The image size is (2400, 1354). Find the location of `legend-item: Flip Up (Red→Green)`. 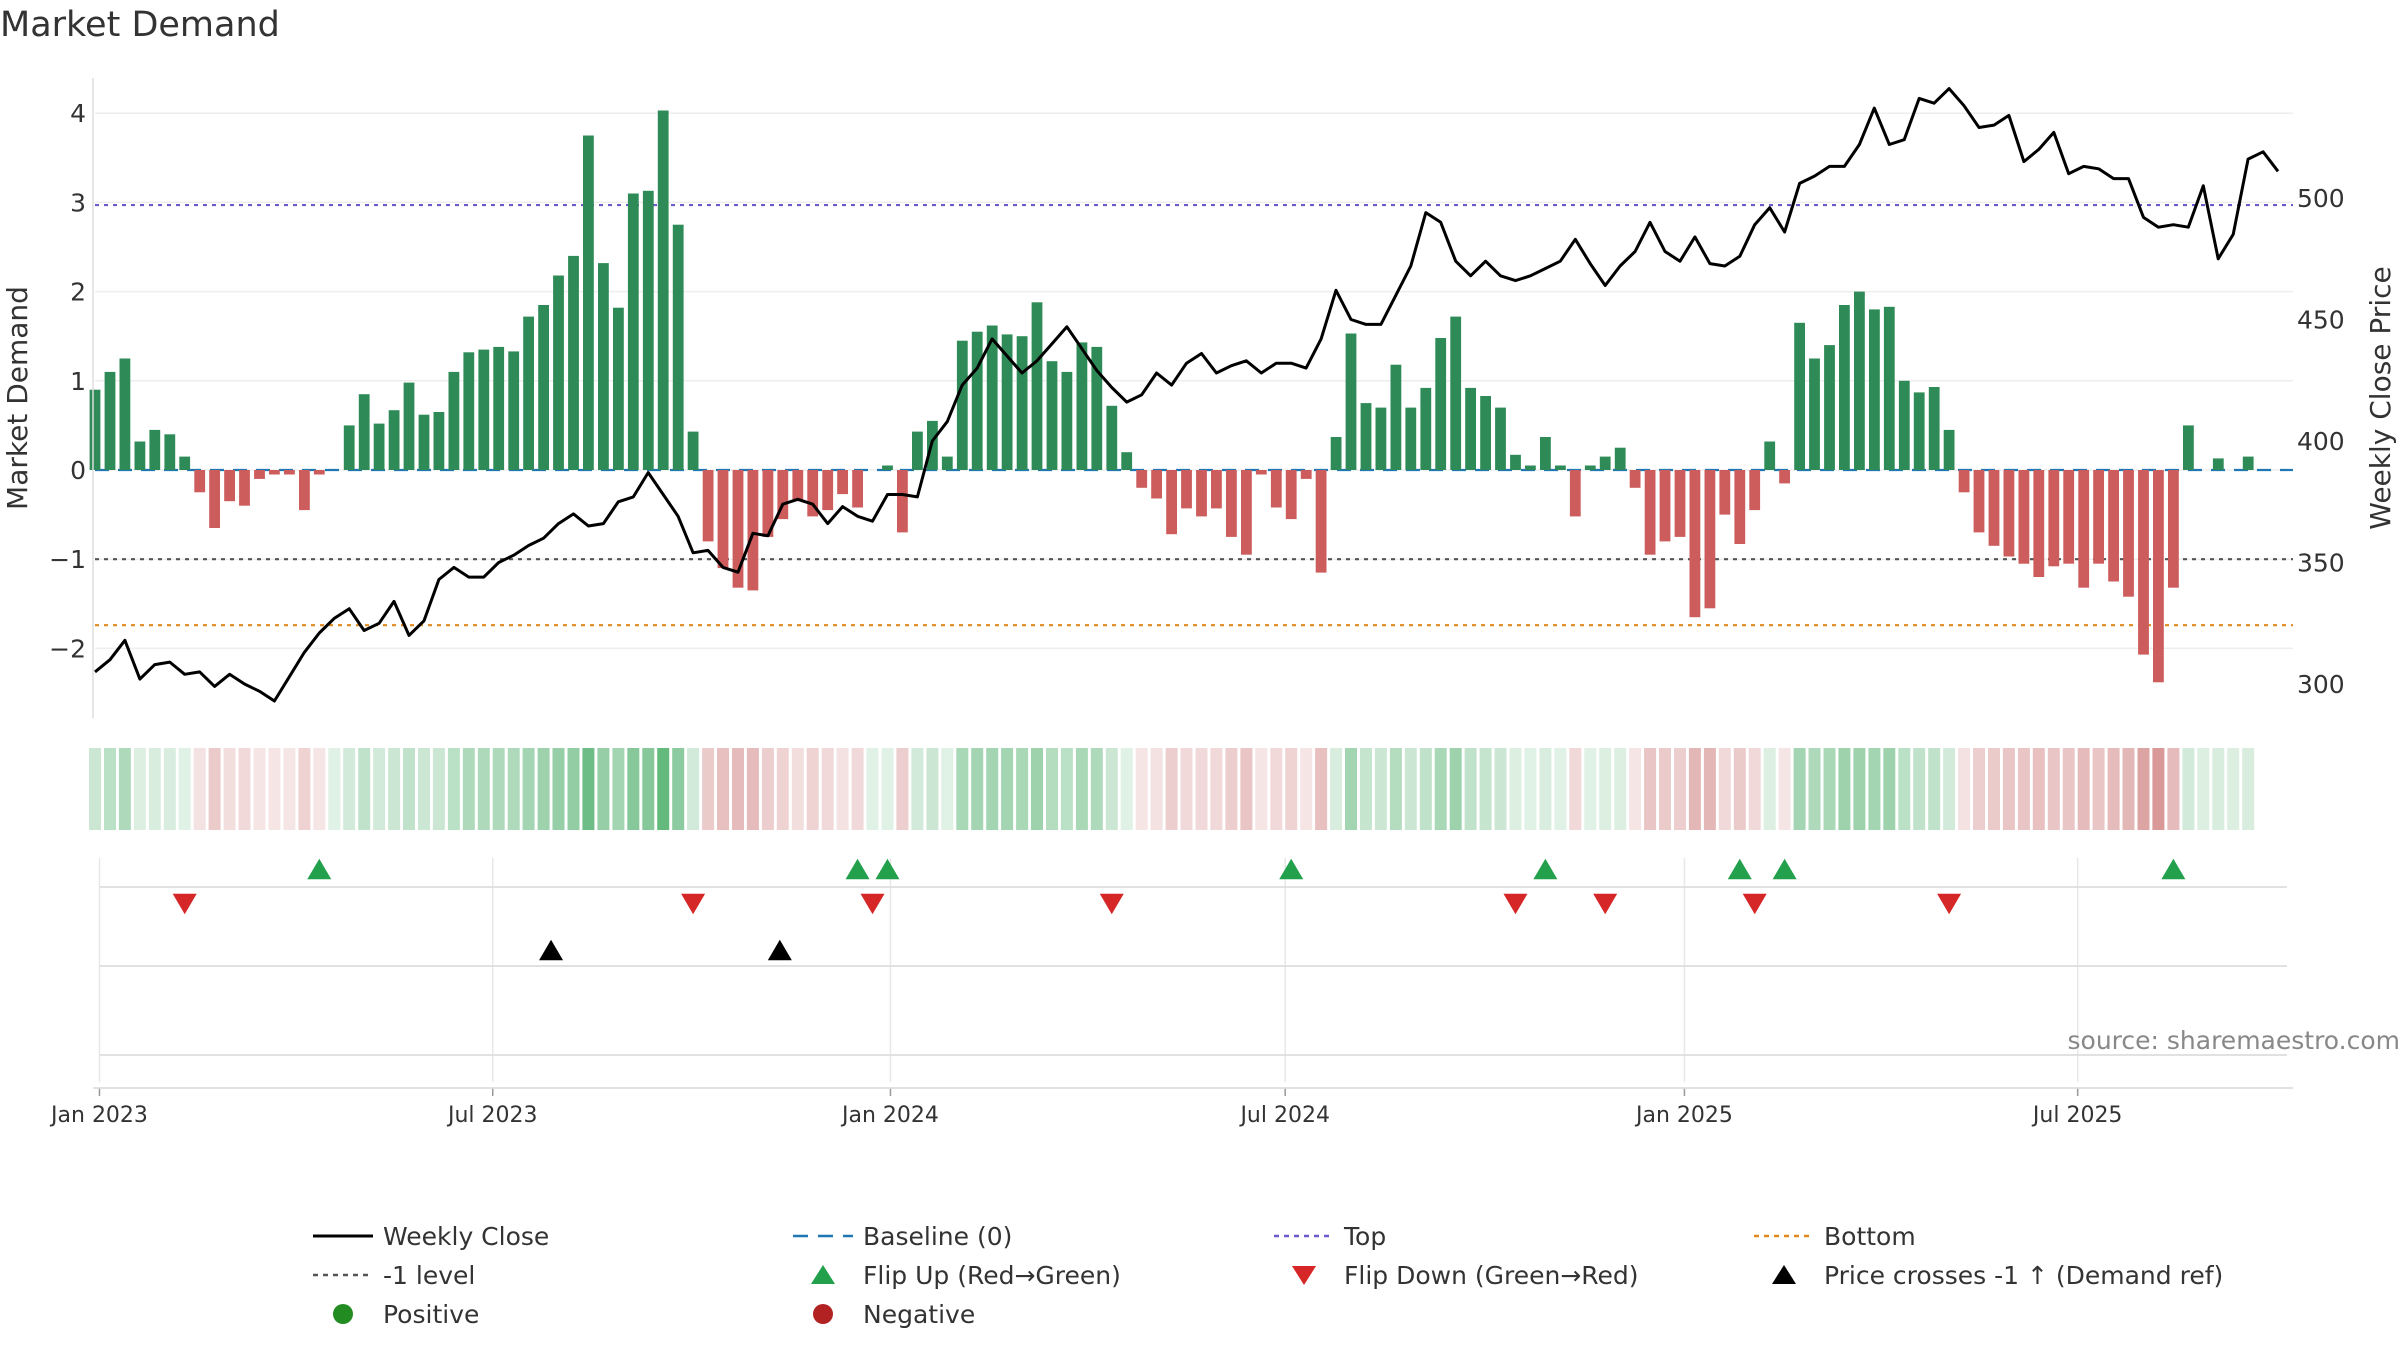

legend-item: Flip Up (Red→Green) is located at coordinates (966, 1275).